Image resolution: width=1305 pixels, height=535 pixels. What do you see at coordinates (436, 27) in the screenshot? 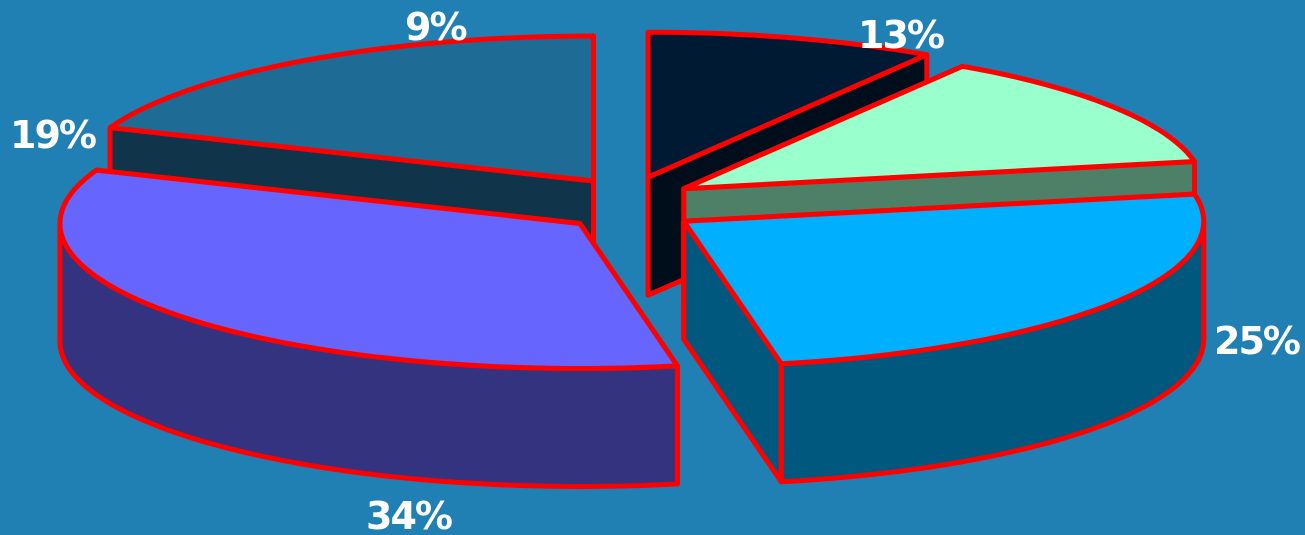
I see `slice-label-9: 9%` at bounding box center [436, 27].